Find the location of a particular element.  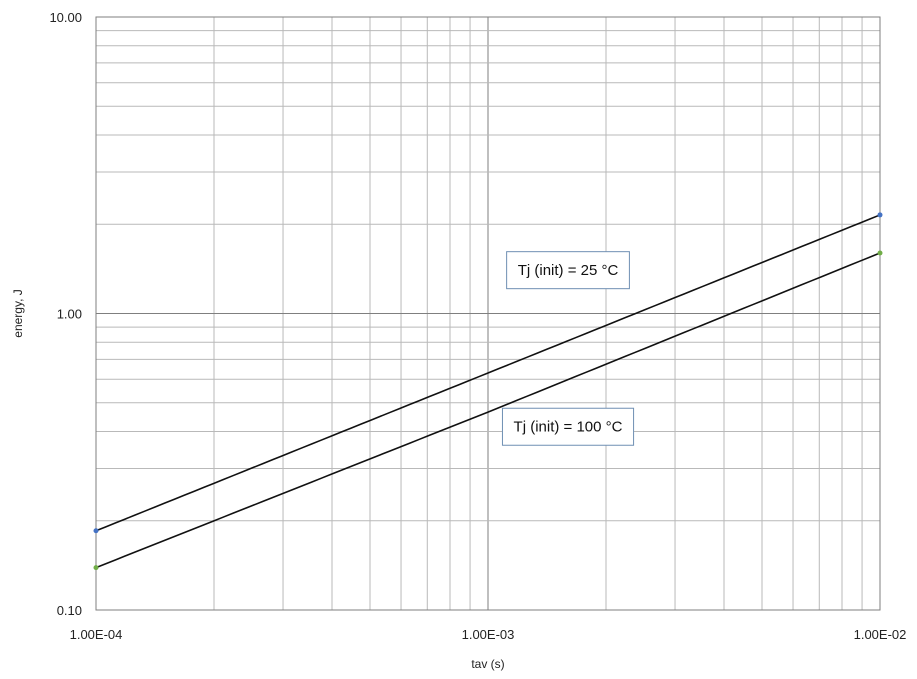

x-tick-label: 1.00E-03 is located at coordinates (488, 634).